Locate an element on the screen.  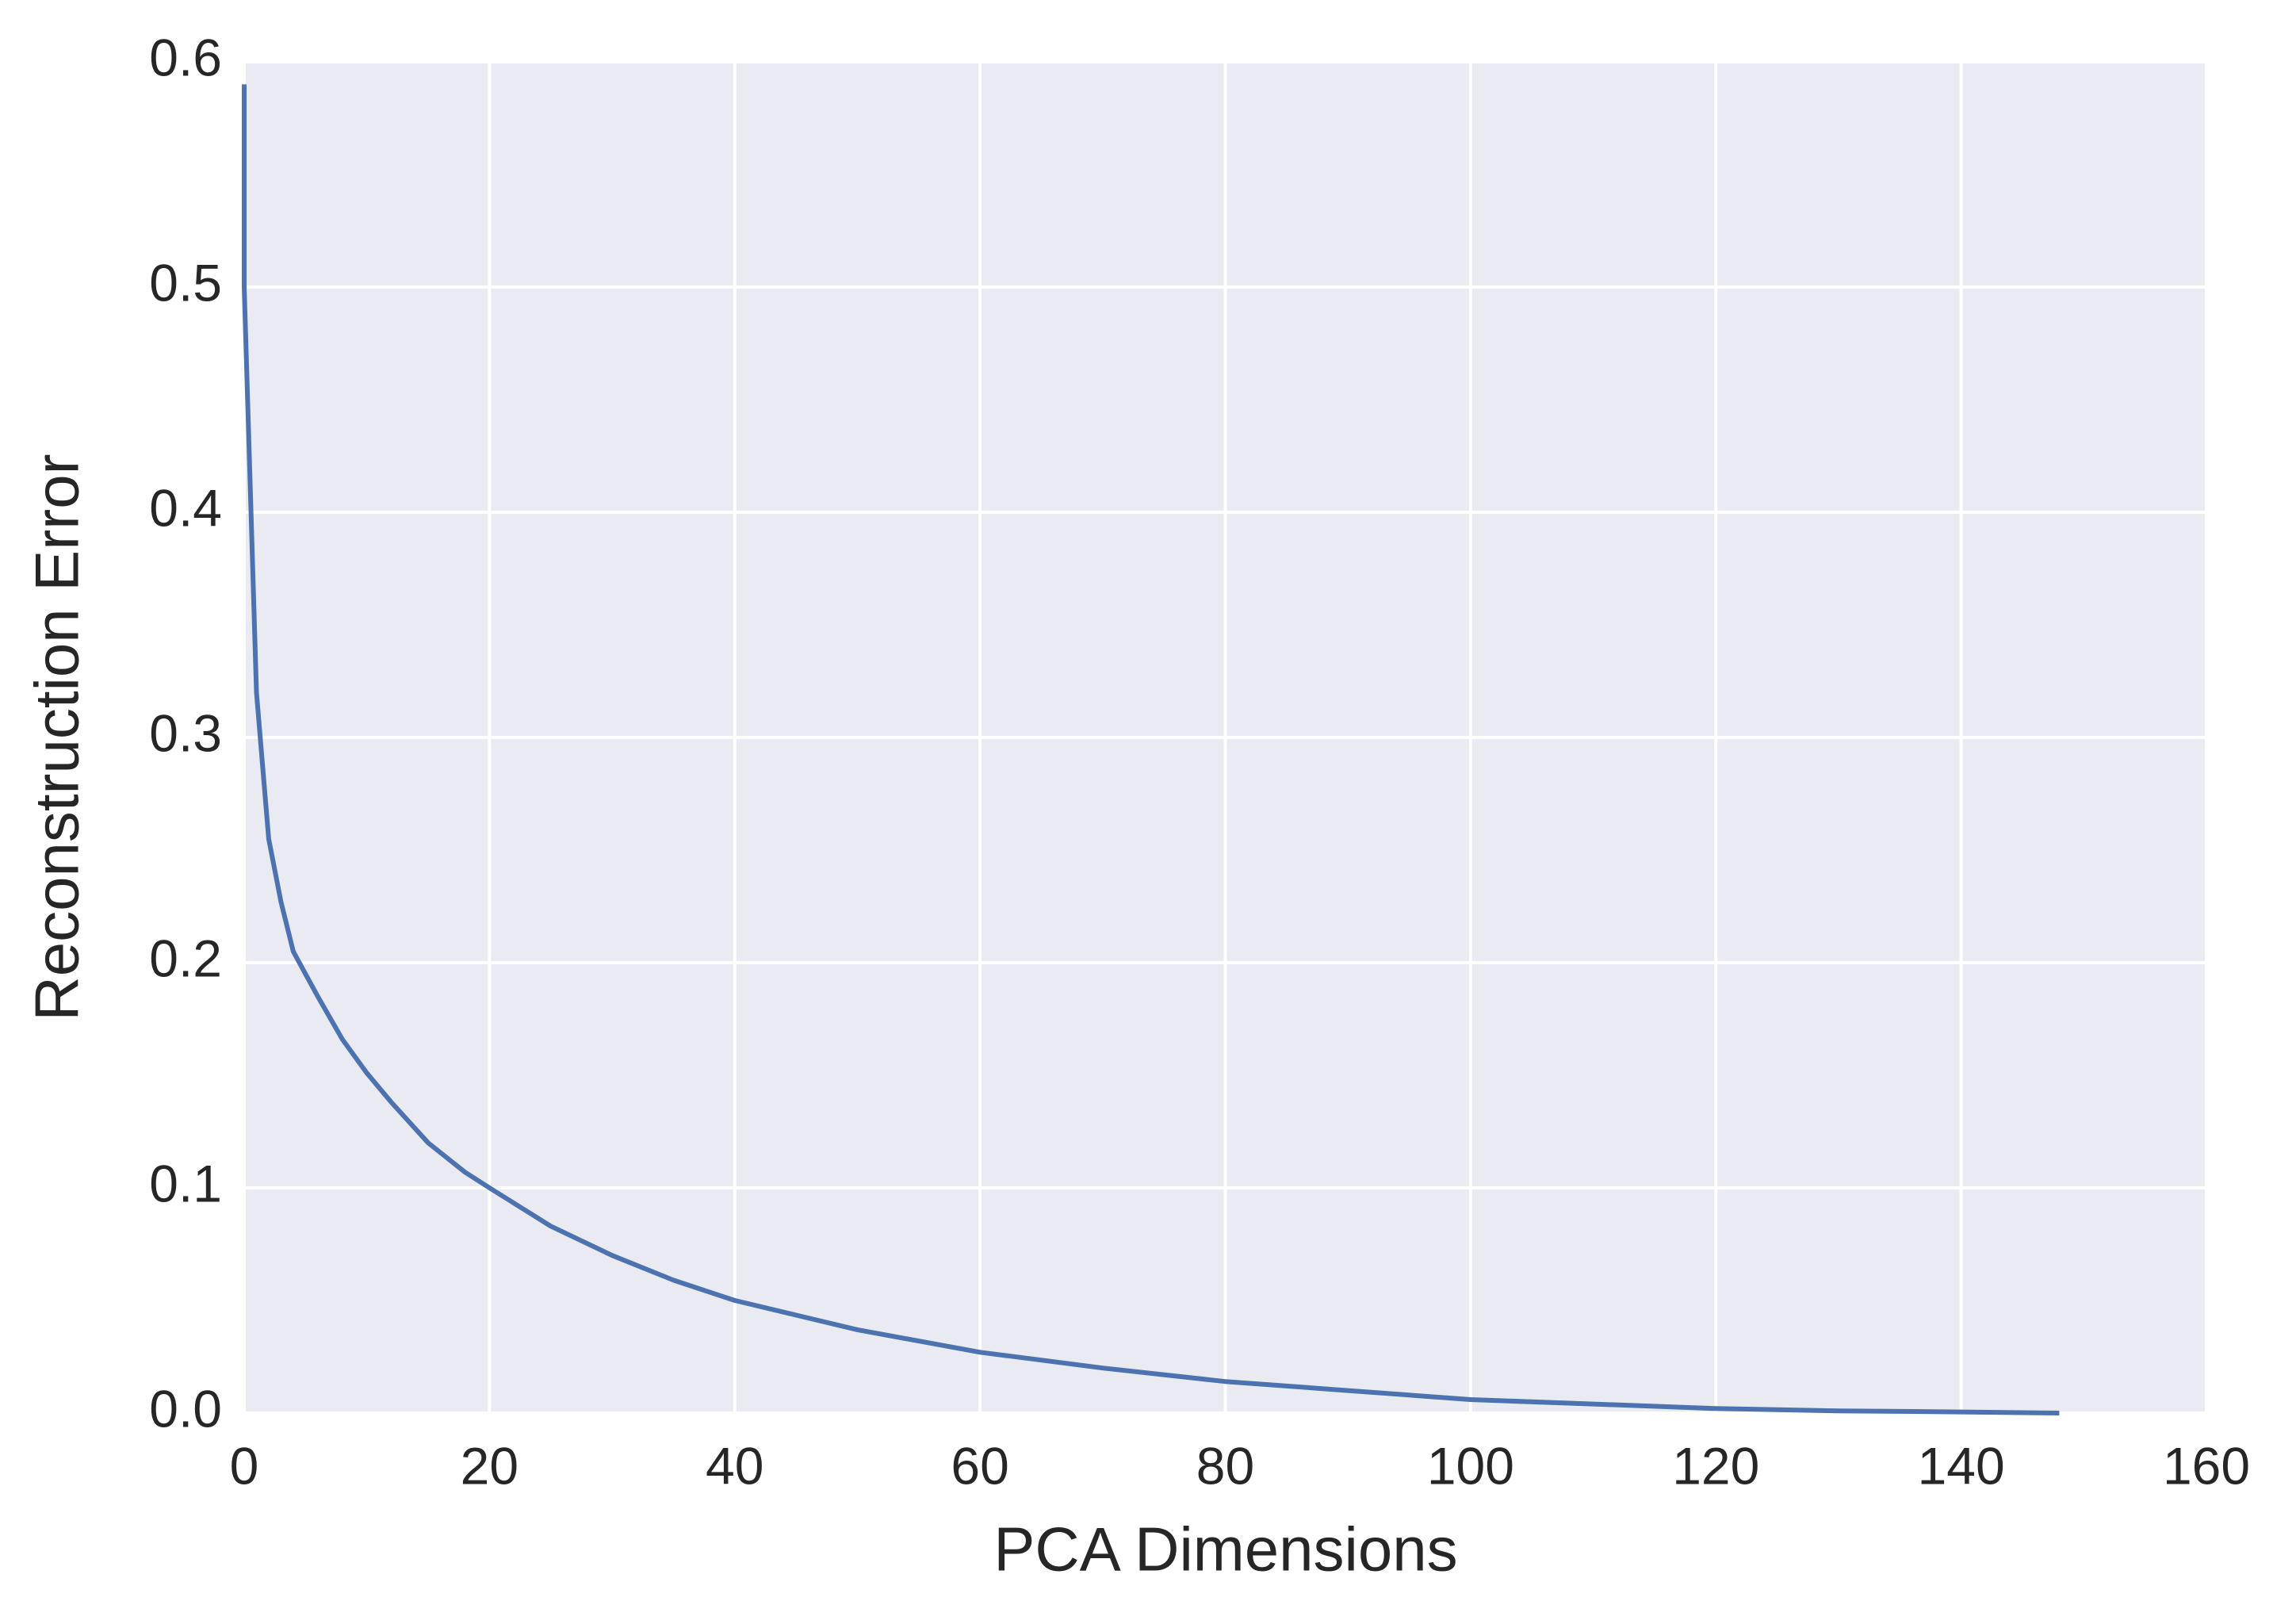
y-tick-label: 0.6 is located at coordinates (186, 57).